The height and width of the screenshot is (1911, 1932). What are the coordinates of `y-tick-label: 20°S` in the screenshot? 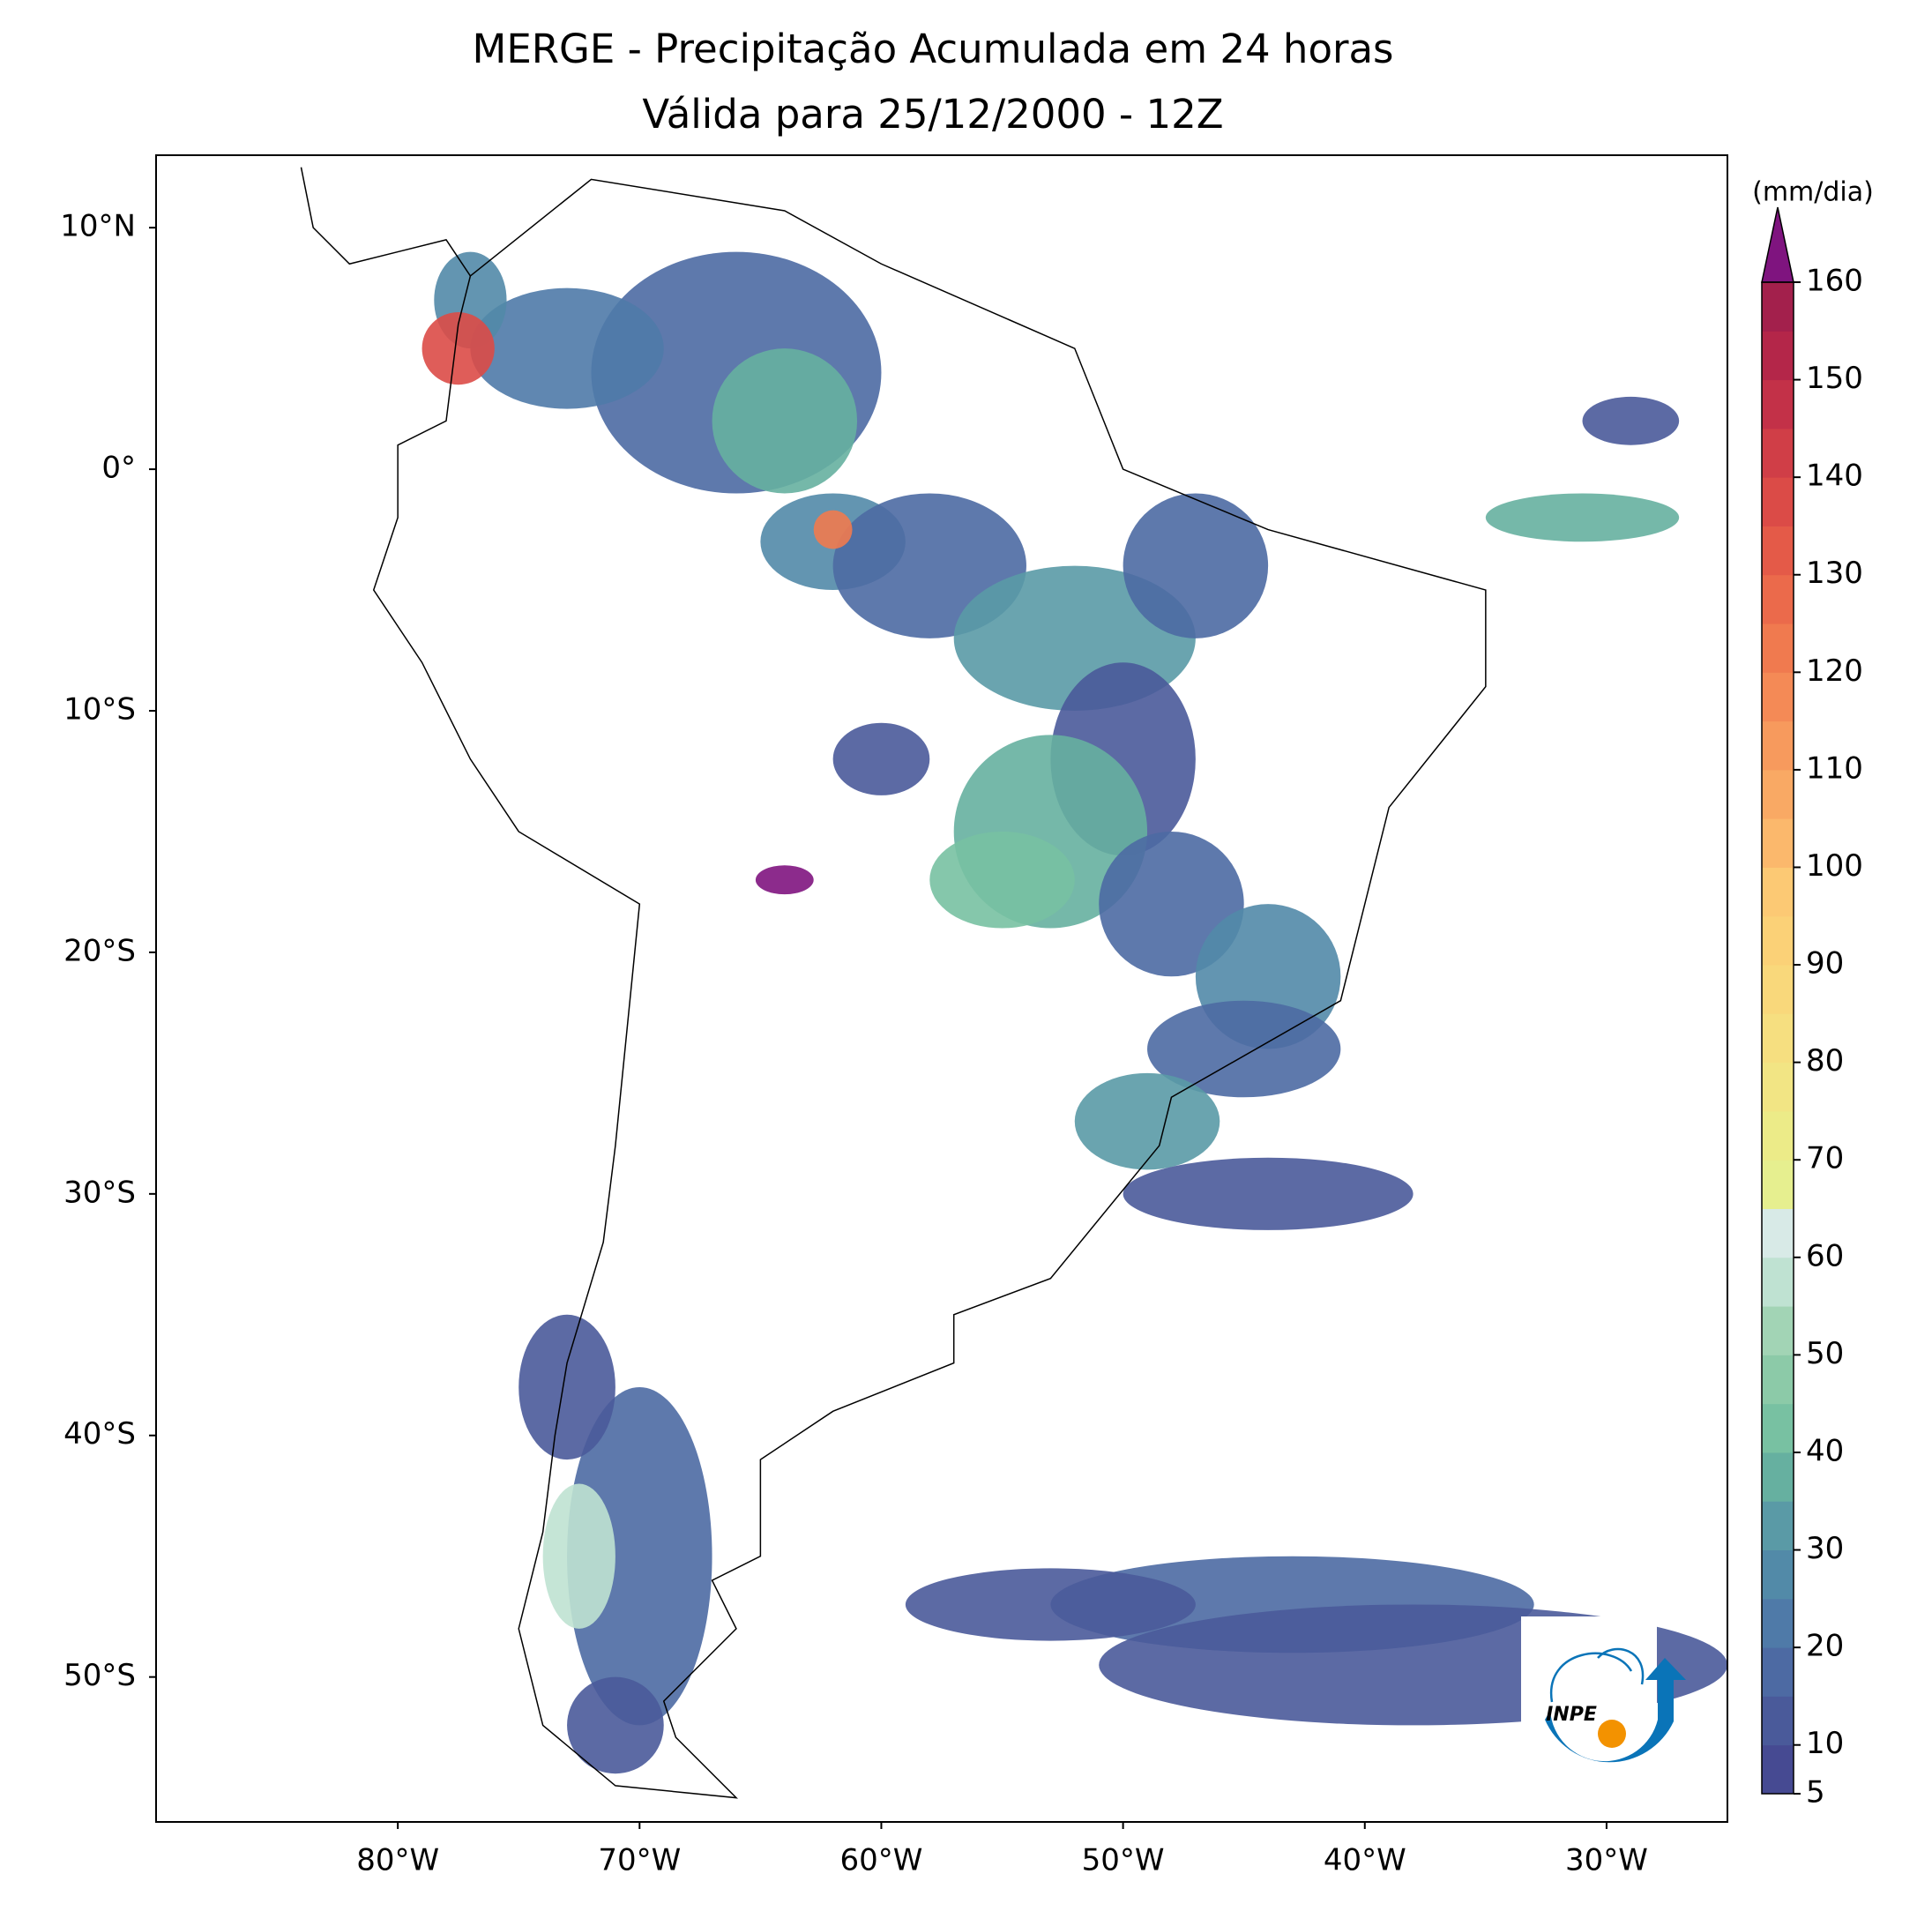 It's located at (99, 951).